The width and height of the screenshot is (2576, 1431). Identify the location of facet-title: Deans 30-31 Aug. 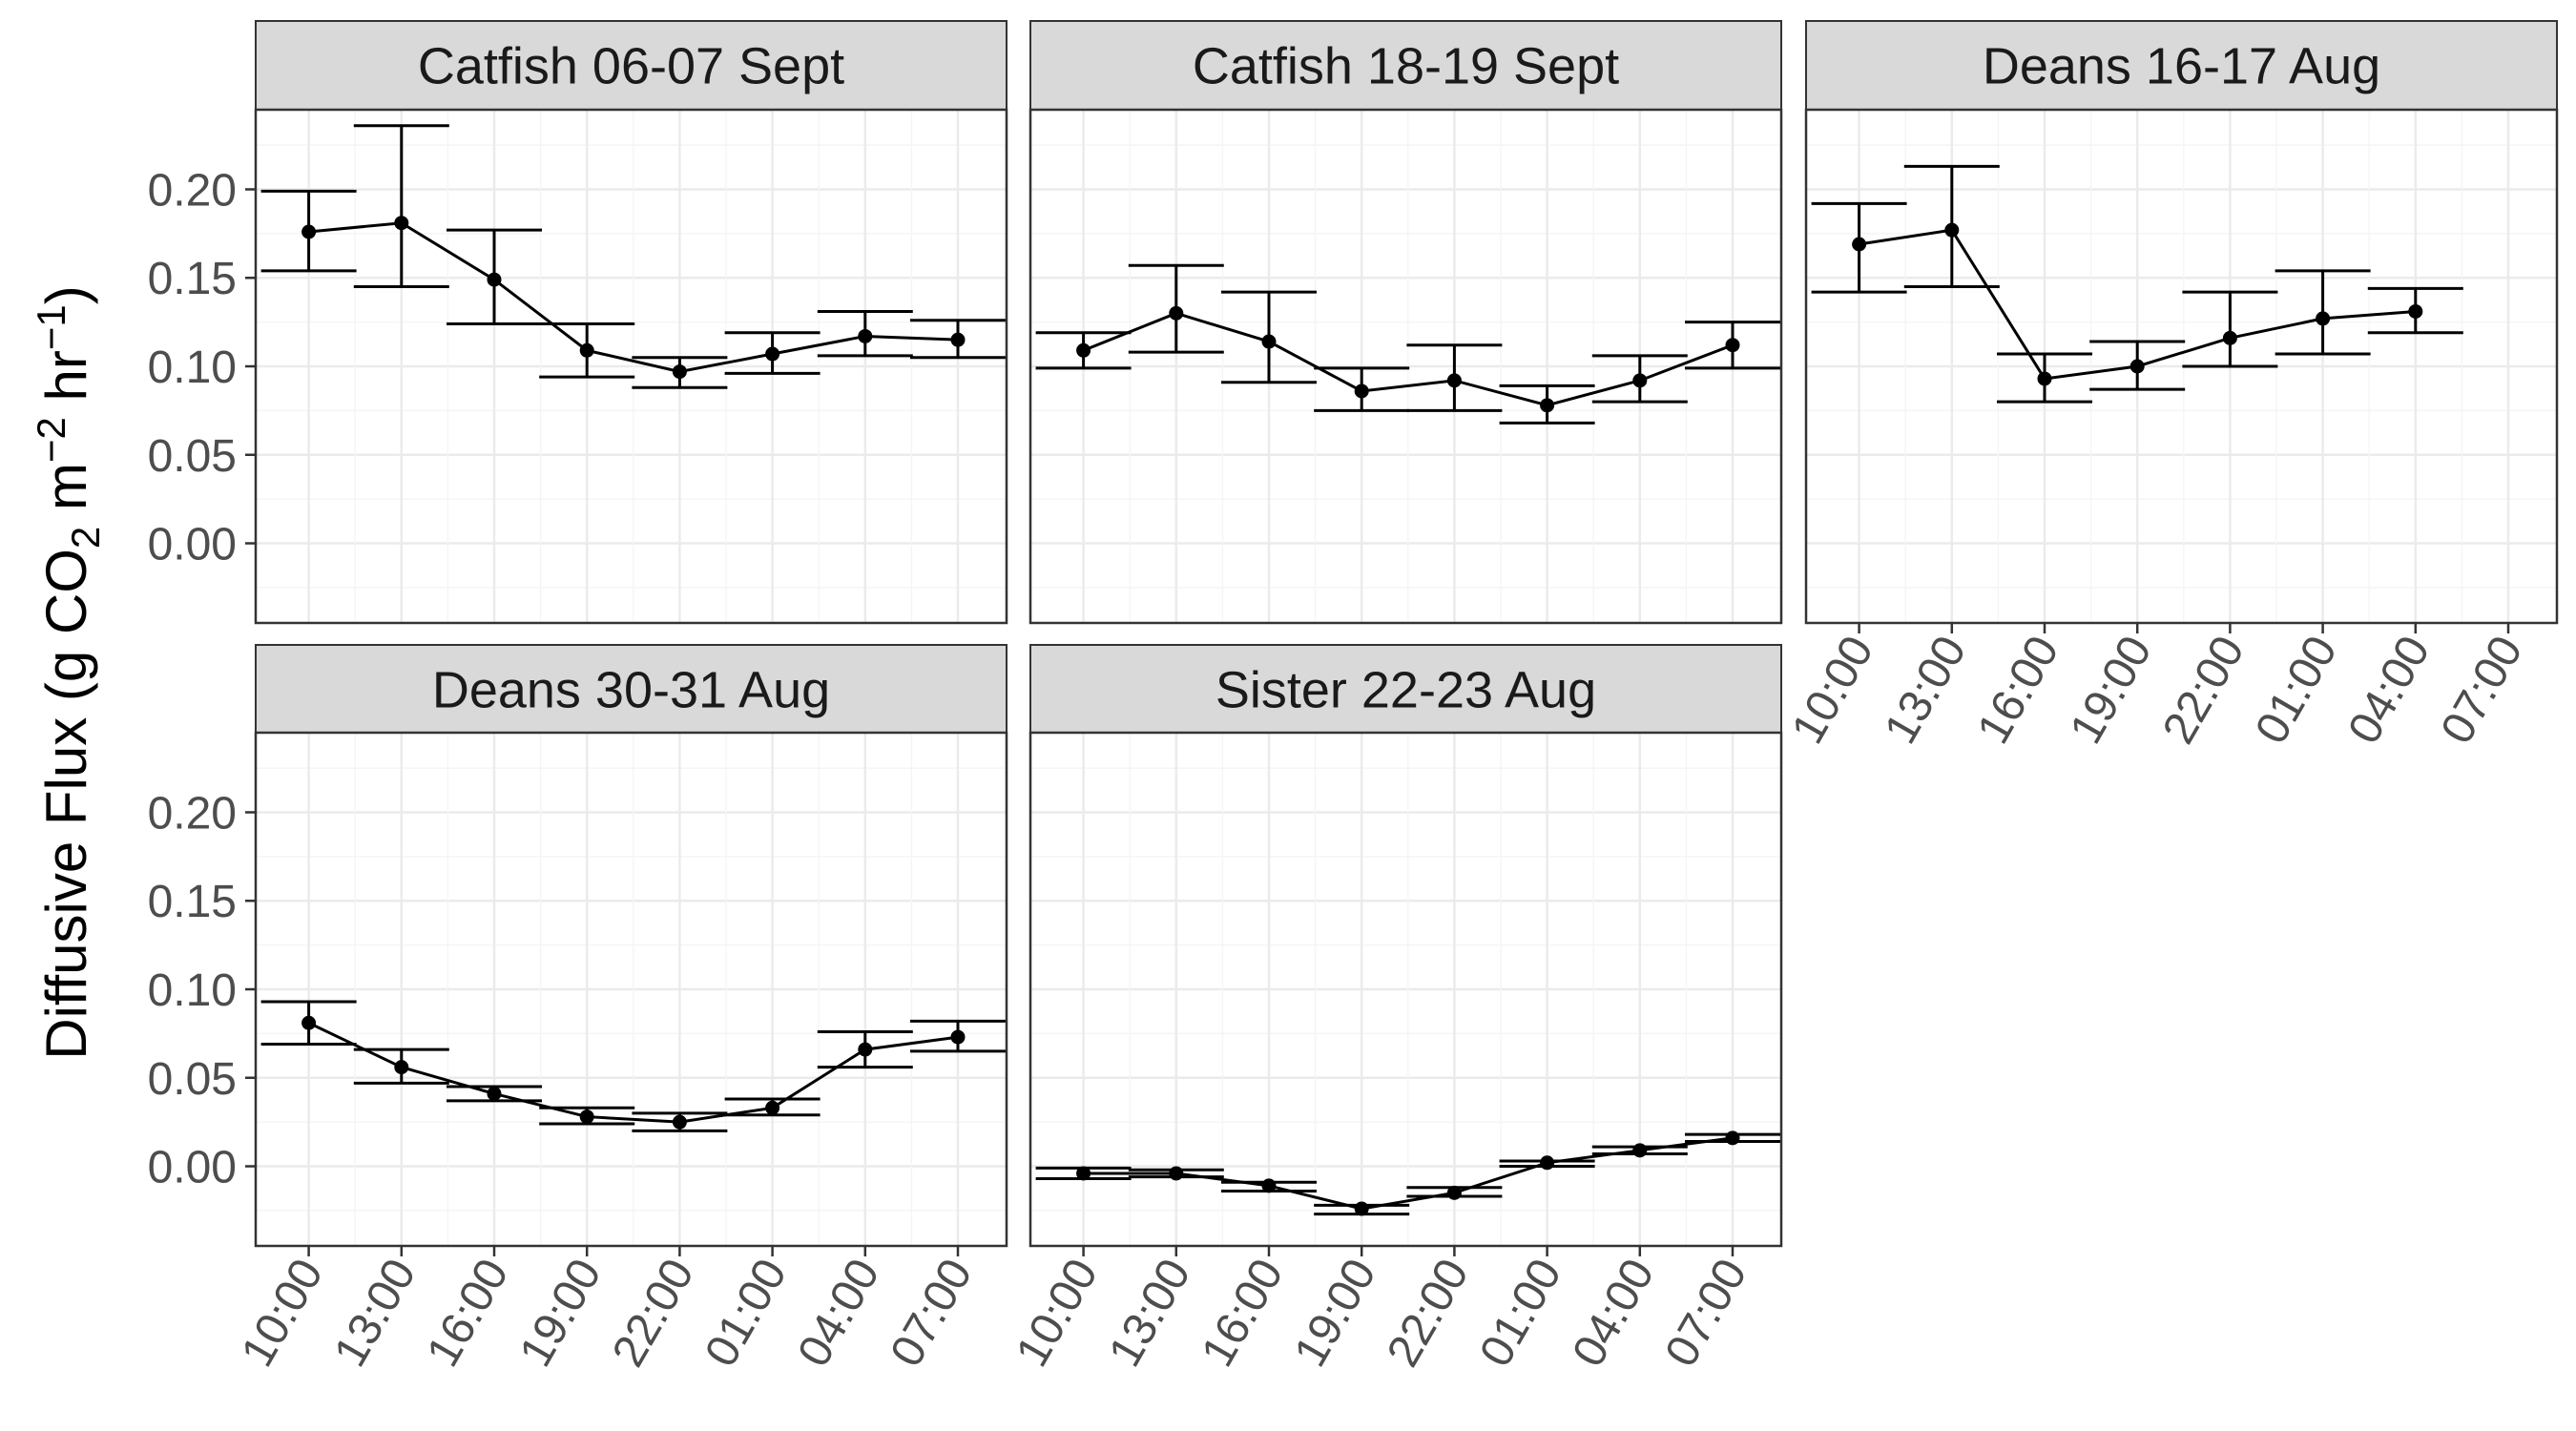
(631, 690).